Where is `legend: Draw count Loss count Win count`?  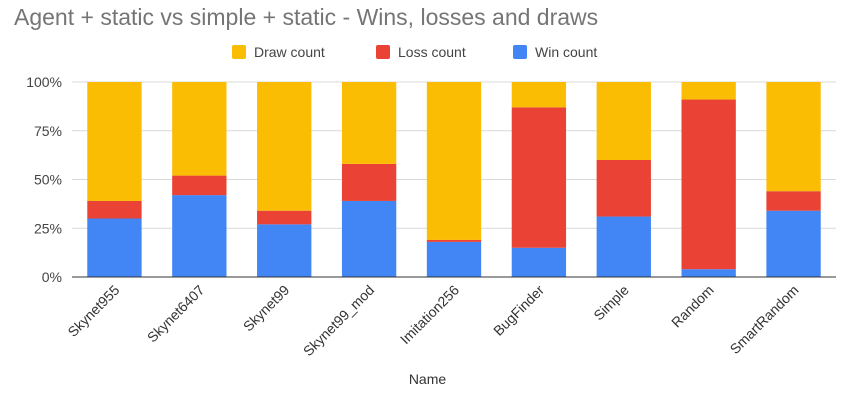 legend: Draw count Loss count Win count is located at coordinates (427, 54).